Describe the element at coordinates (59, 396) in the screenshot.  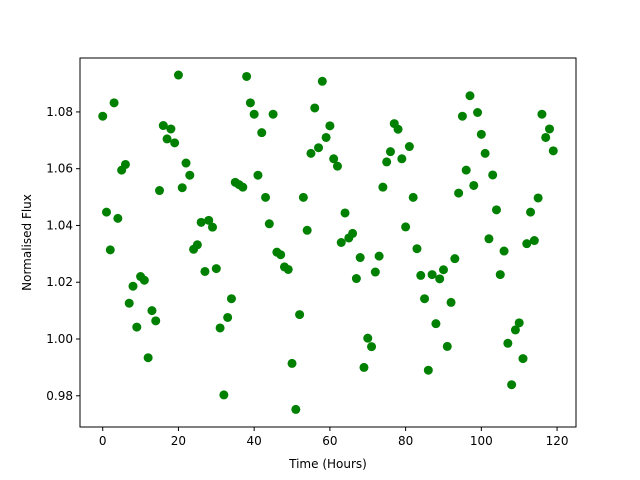
I see `y-tick-label: 0.98` at that location.